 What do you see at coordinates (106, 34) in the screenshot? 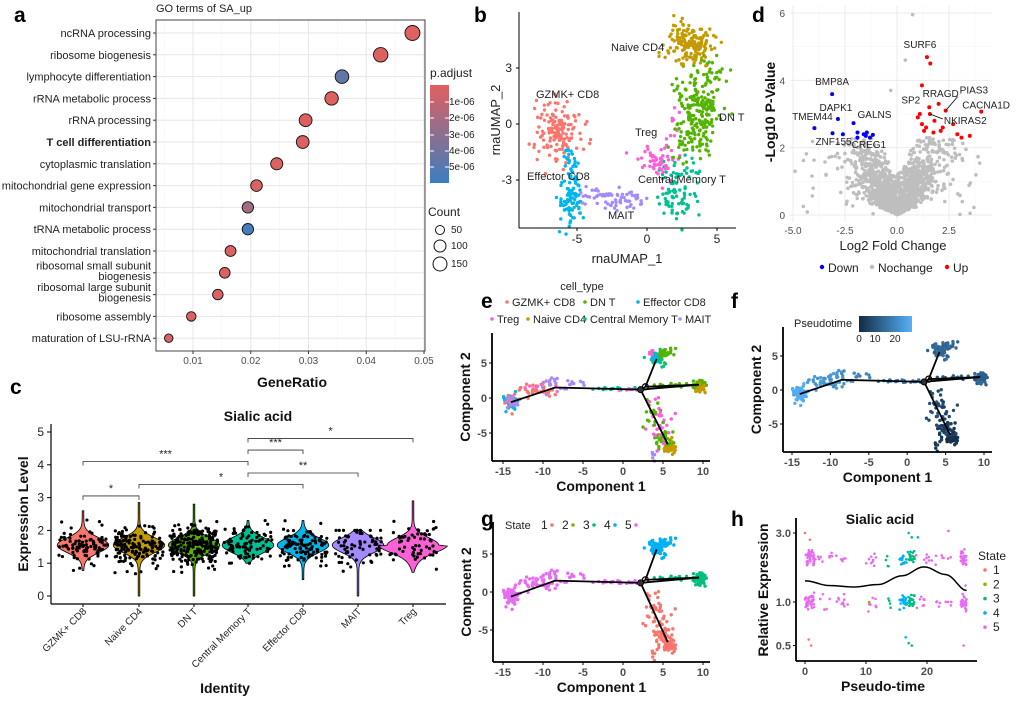
I see `term-label: ncRNA processing` at bounding box center [106, 34].